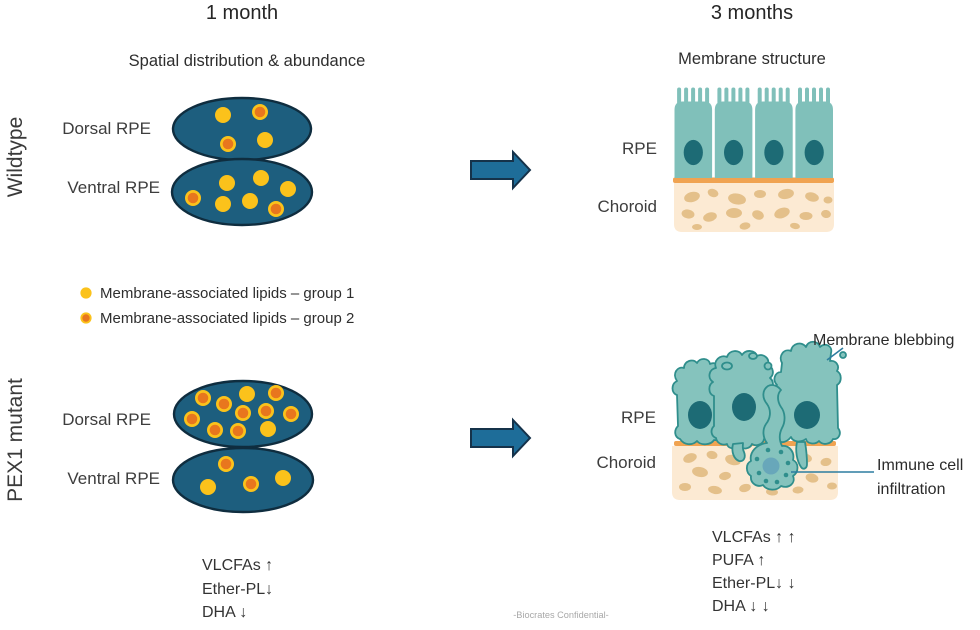 Image resolution: width=980 pixels, height=630 pixels. I want to click on label-mu-choroid: Choroid, so click(626, 462).